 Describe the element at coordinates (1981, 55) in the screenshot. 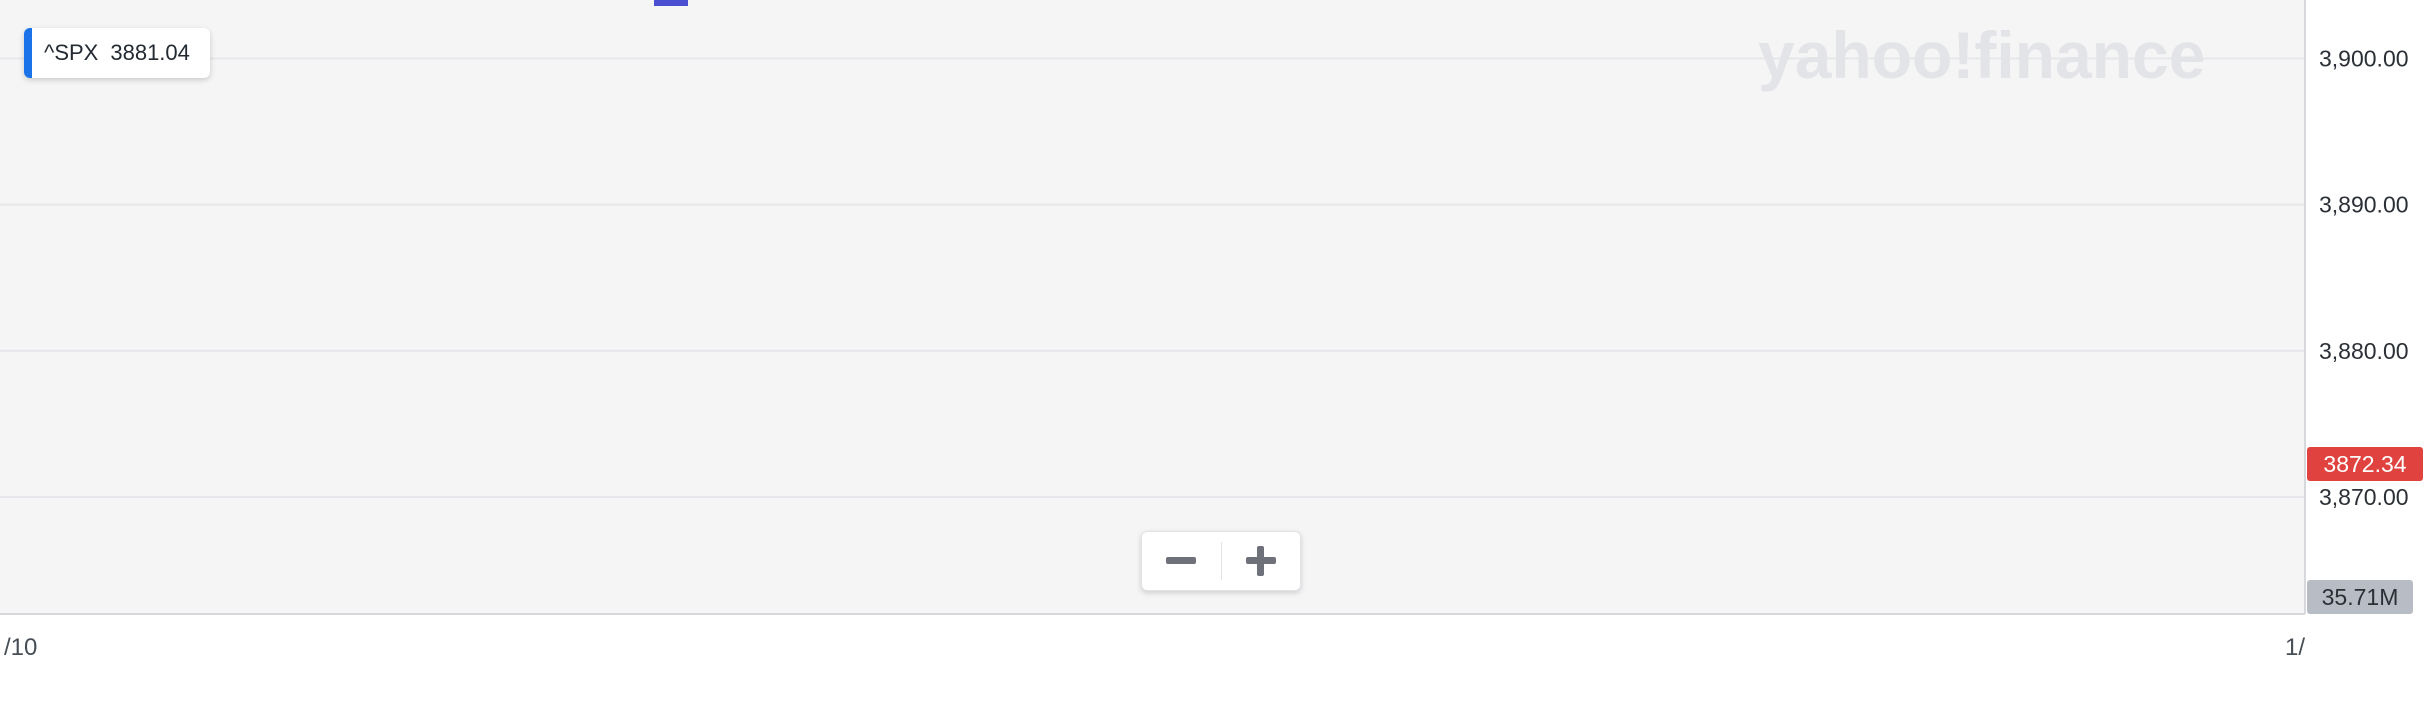

I see `yahoo-finance-watermark: yahoo!finance` at that location.